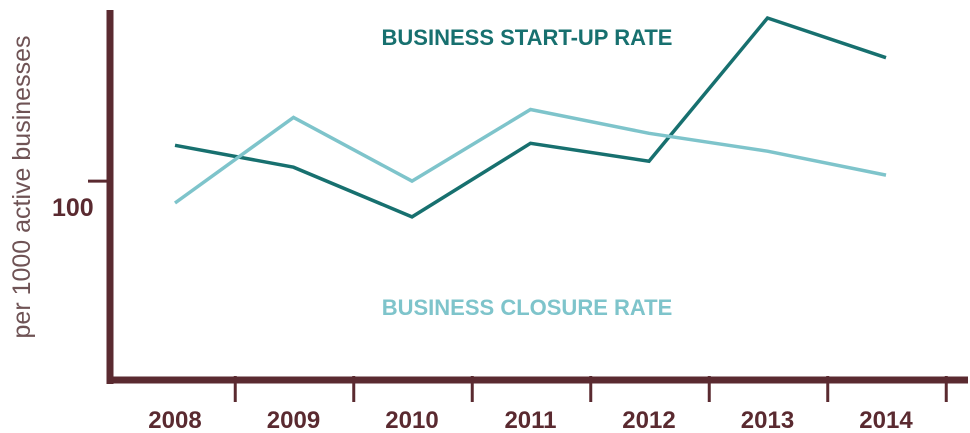 Image resolution: width=970 pixels, height=433 pixels. I want to click on y-axis-label: per 1000 active businesses, so click(22, 187).